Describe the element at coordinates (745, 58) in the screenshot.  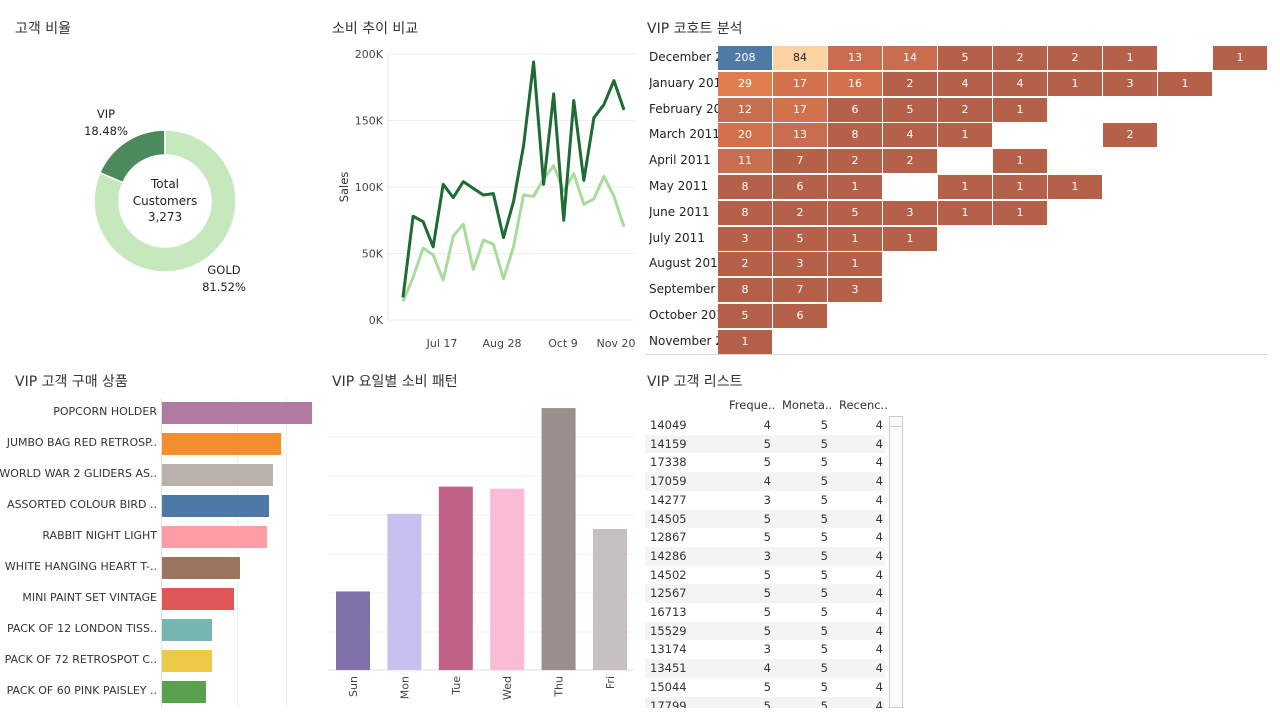
I see `cohort-cell: 208` at that location.